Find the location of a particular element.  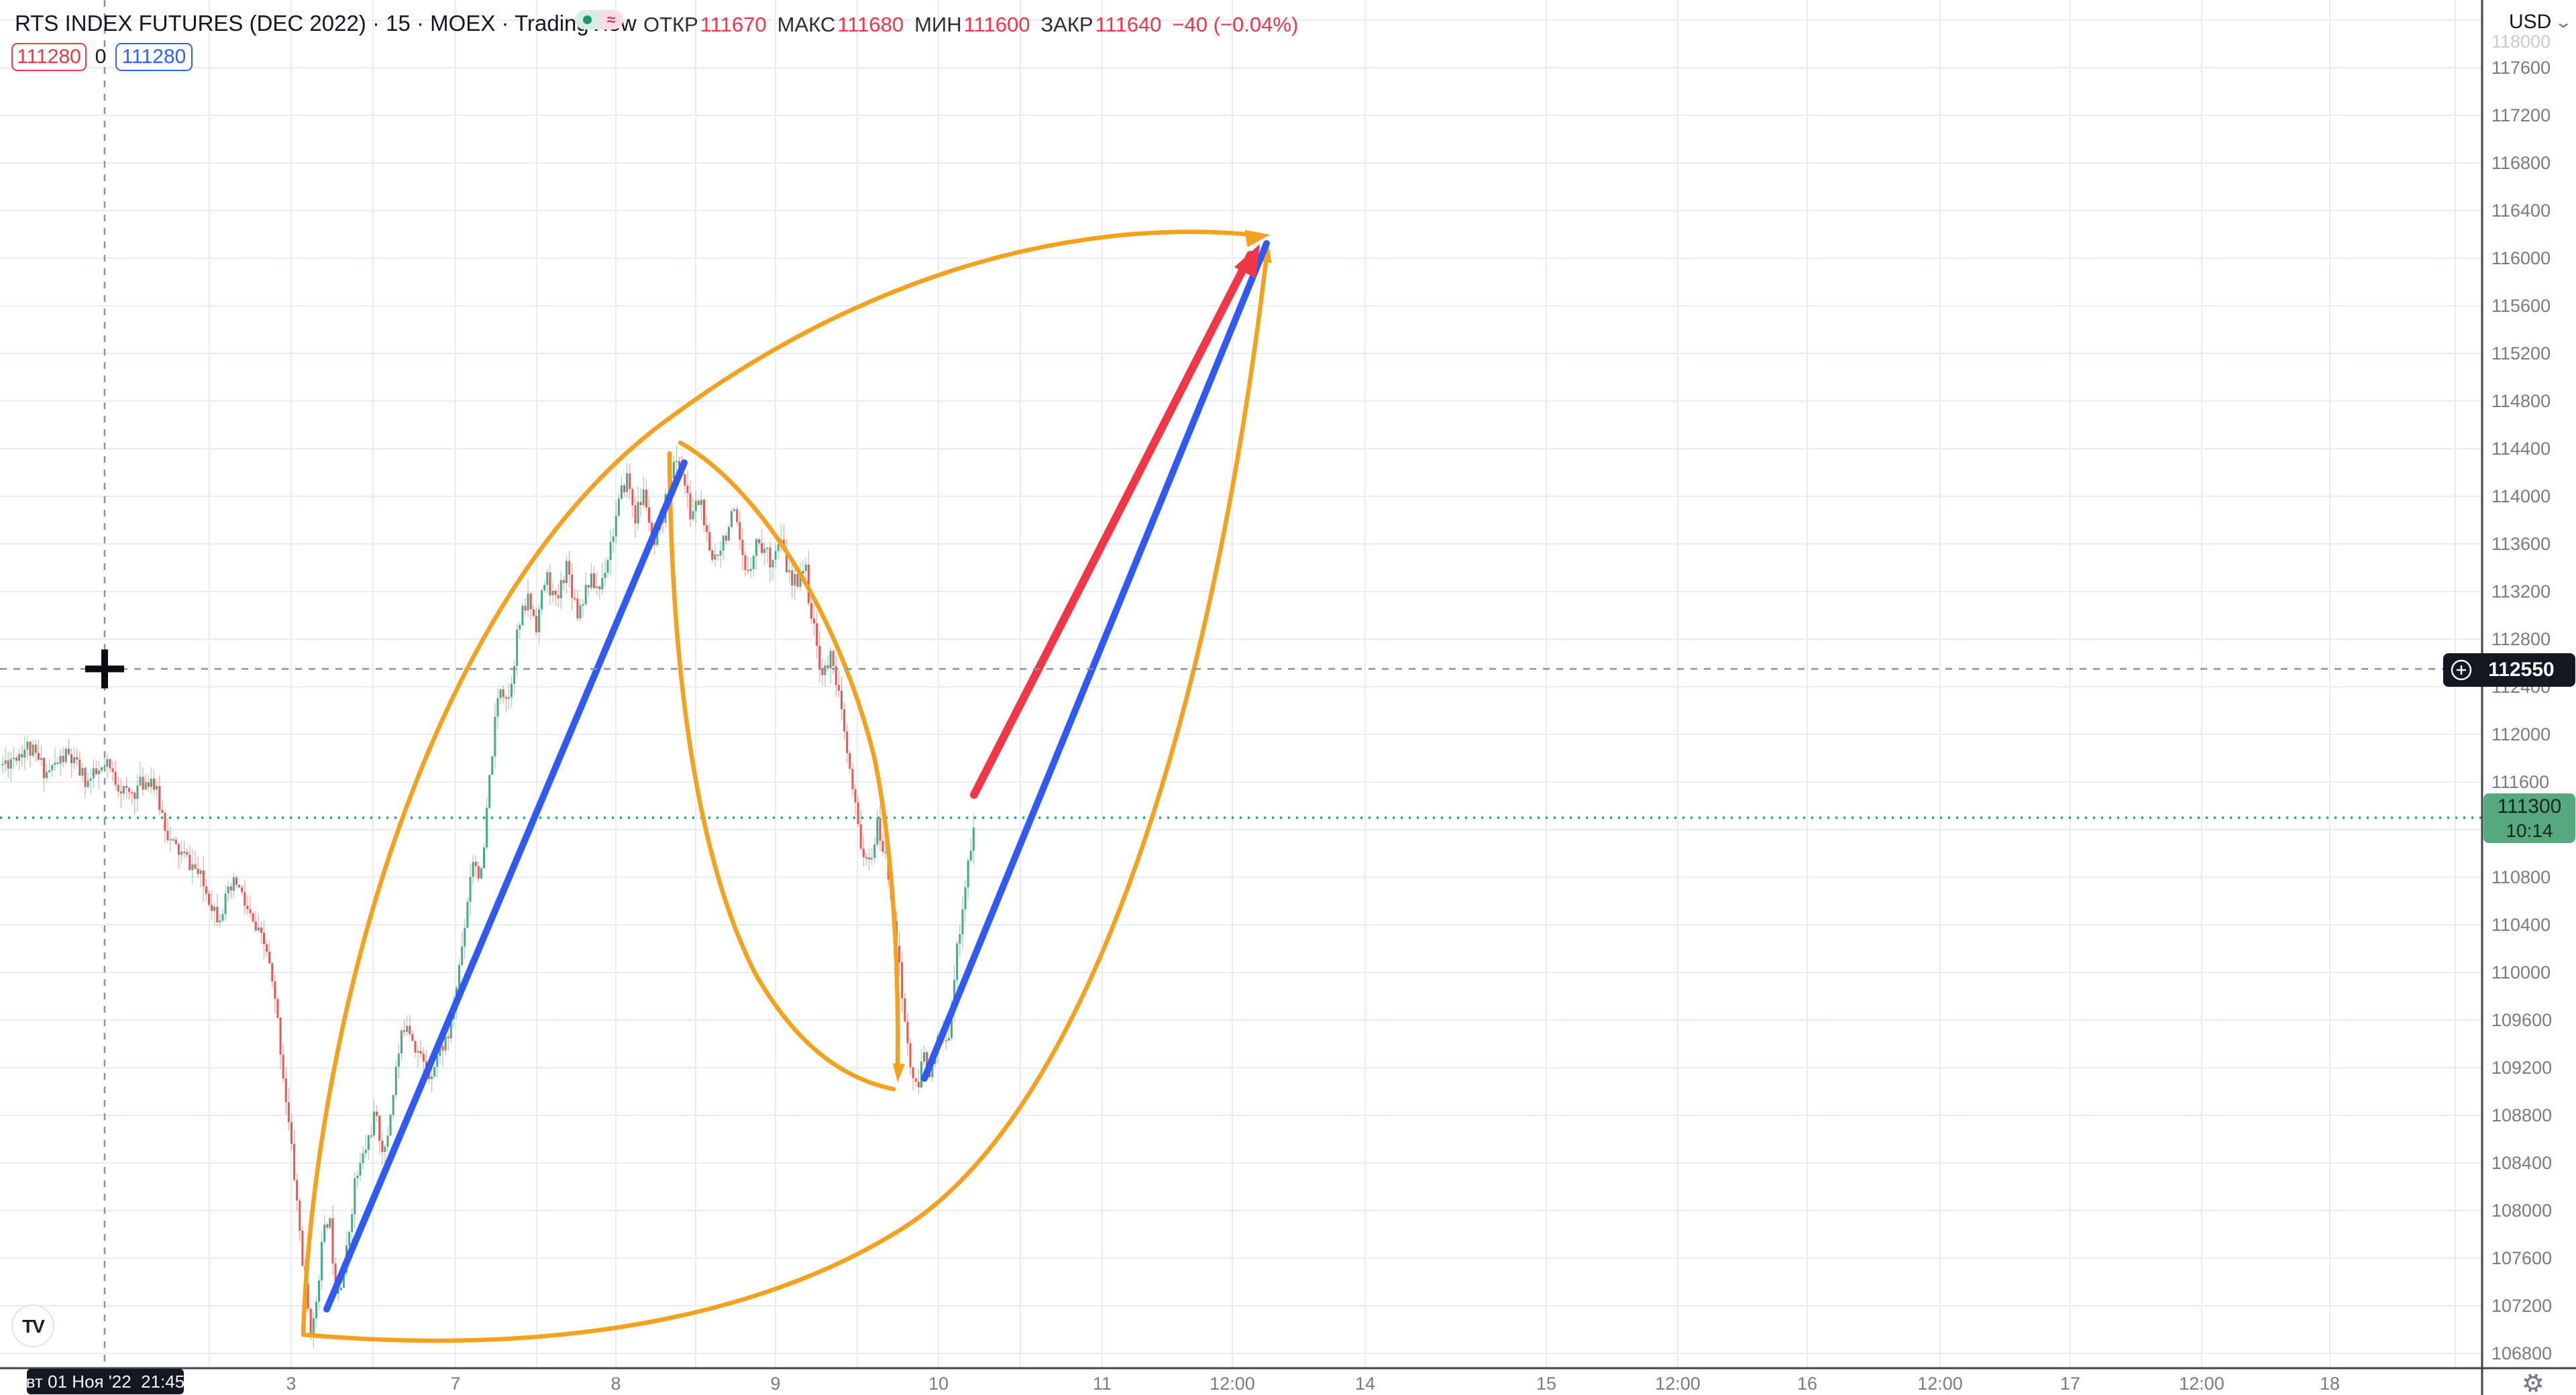

price-tick-label: 115600 is located at coordinates (2521, 306).